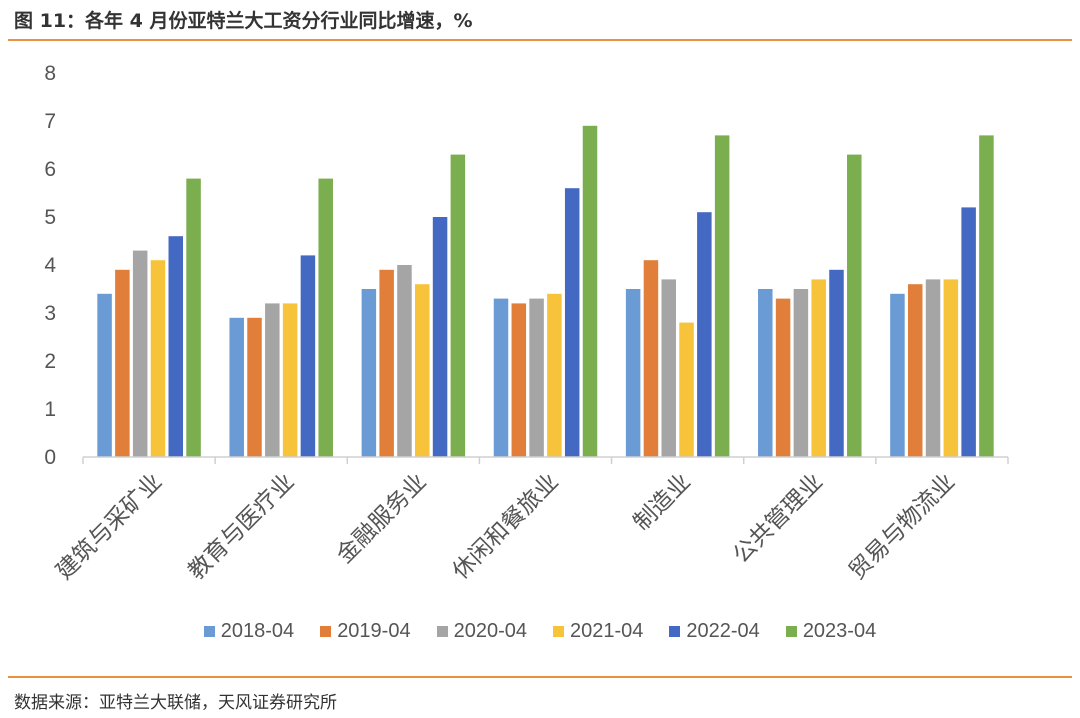  What do you see at coordinates (50, 313) in the screenshot?
I see `y-tick-label: 3` at bounding box center [50, 313].